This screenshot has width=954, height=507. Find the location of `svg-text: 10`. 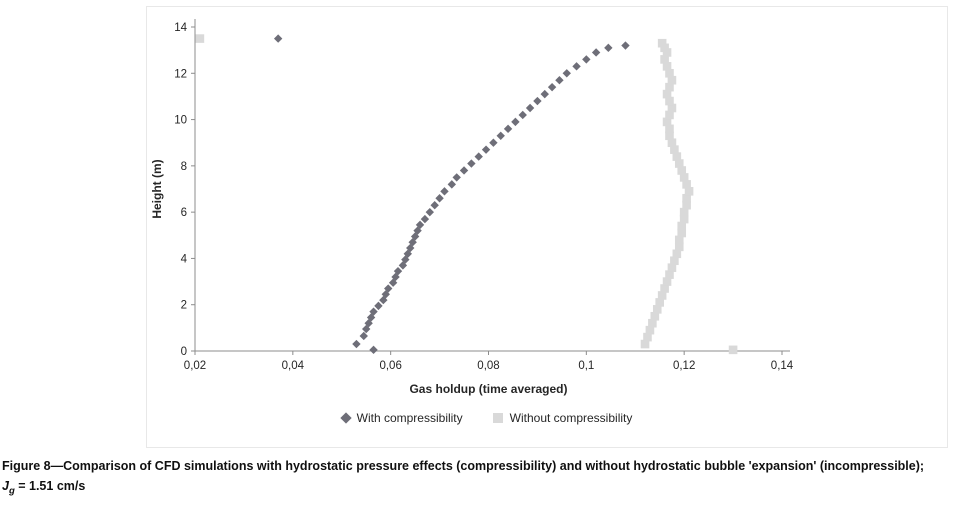

svg-text: 10 is located at coordinates (180, 121).